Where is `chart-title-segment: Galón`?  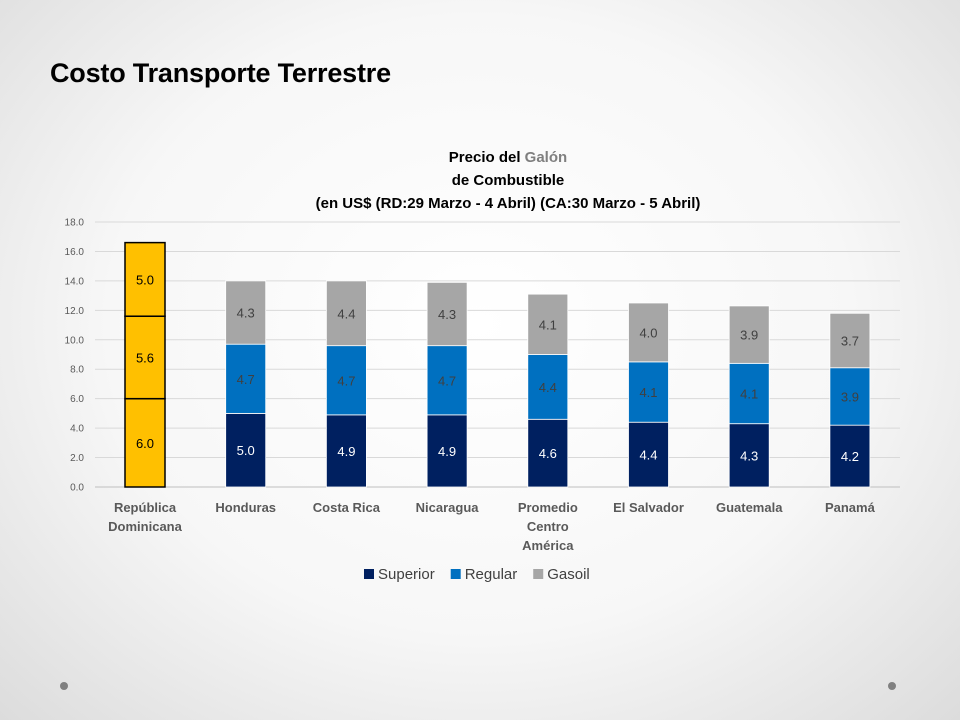 chart-title-segment: Galón is located at coordinates (546, 157).